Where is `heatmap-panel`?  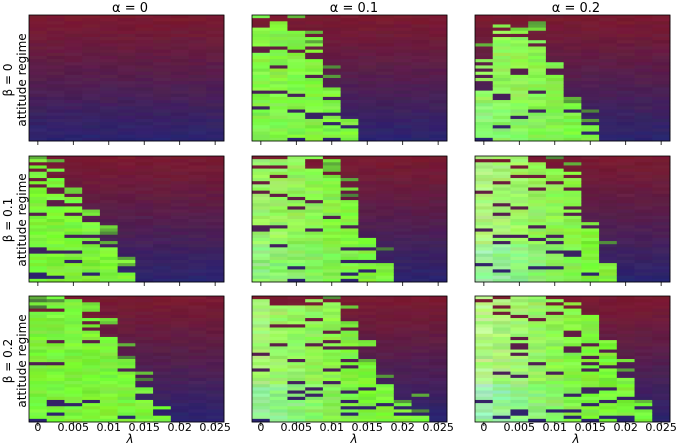
heatmap-panel is located at coordinates (126, 79).